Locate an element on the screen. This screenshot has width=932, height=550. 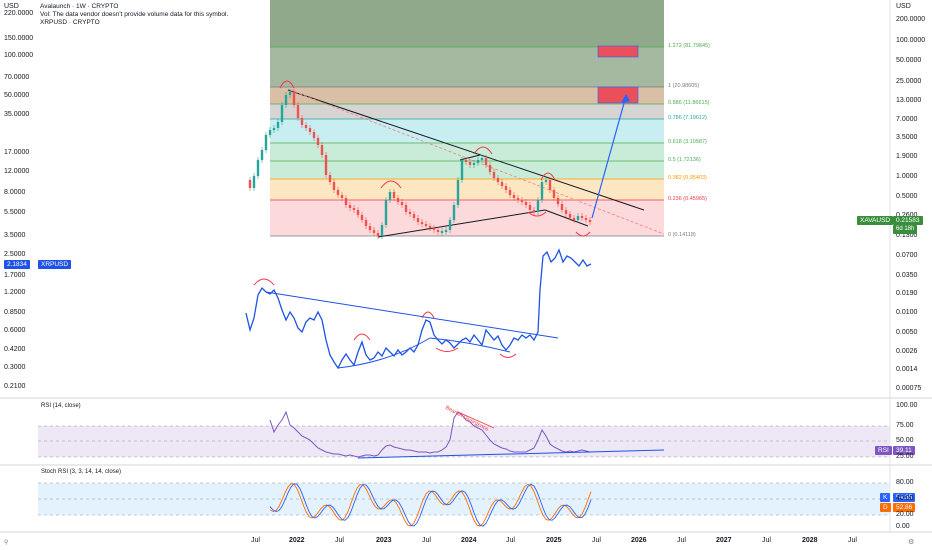
right-axis-tick: 0.0190 is located at coordinates (907, 293).